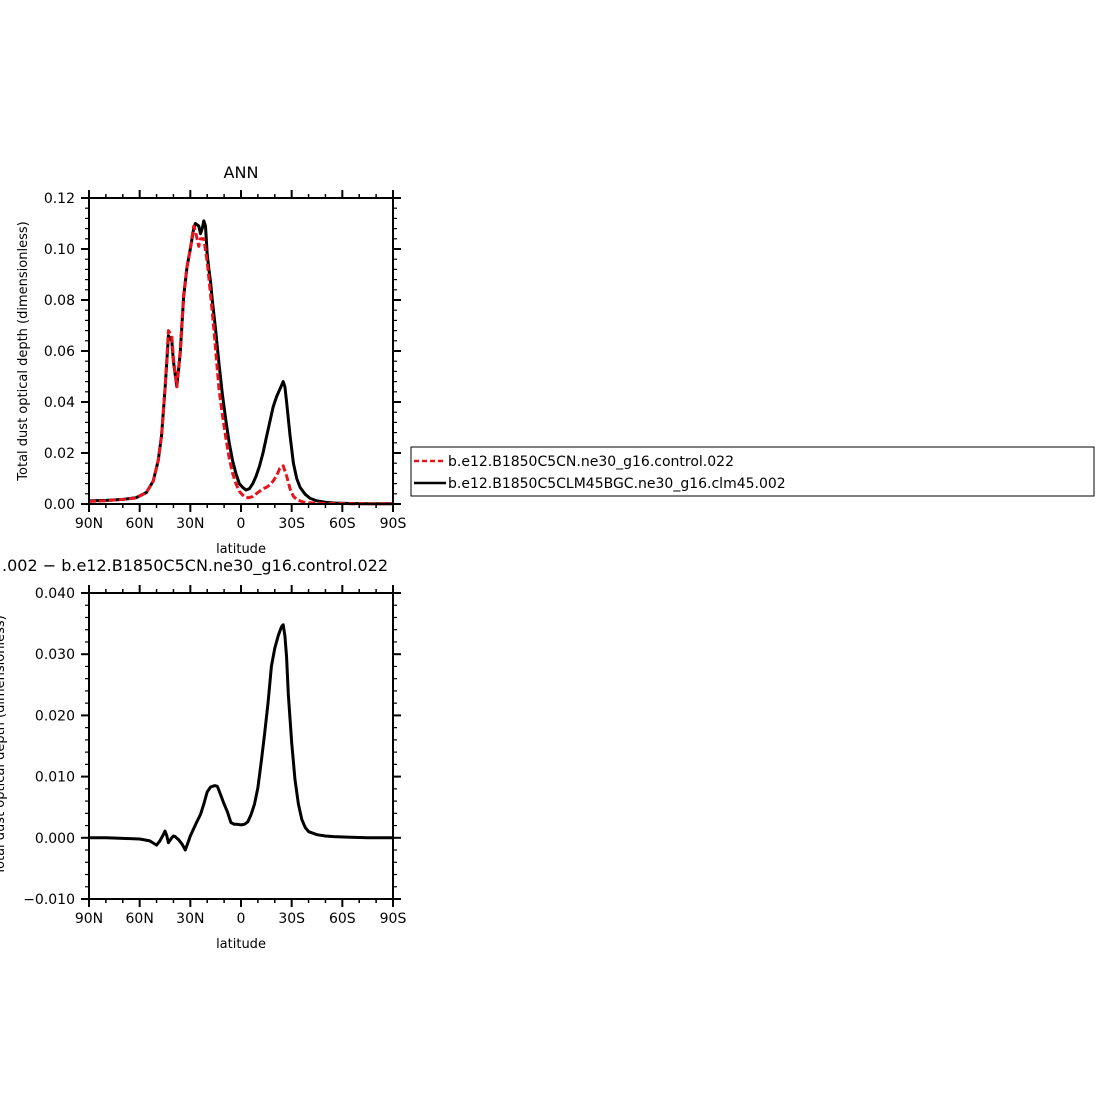 This screenshot has height=1113, width=1111. I want to click on ytick-label: 0.12, so click(59, 199).